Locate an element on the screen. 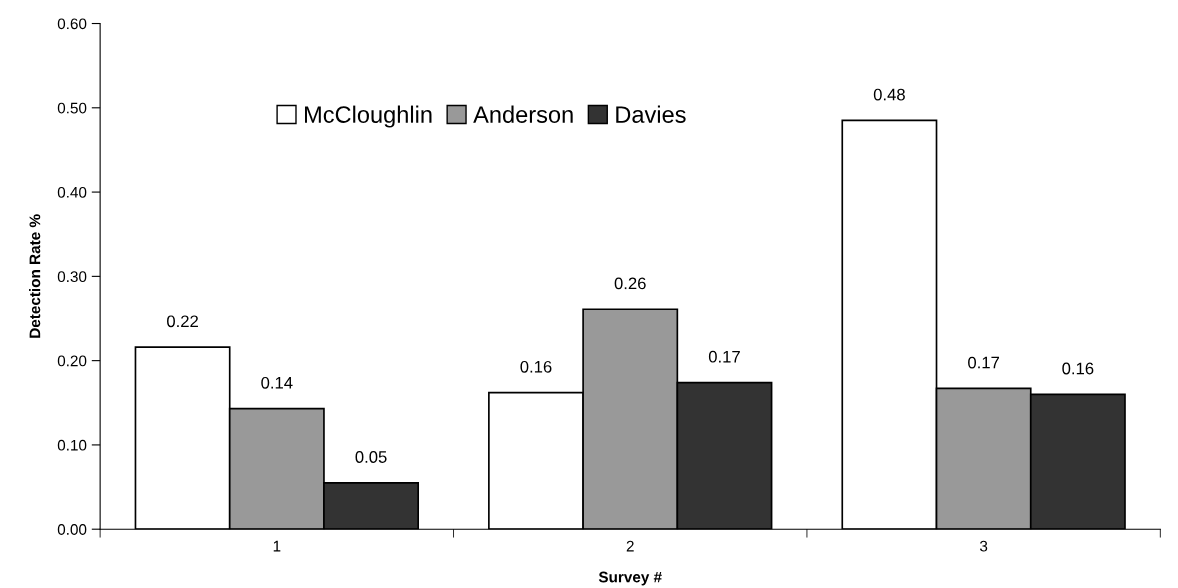 The height and width of the screenshot is (588, 1178). data-label: 0.26 is located at coordinates (630, 283).